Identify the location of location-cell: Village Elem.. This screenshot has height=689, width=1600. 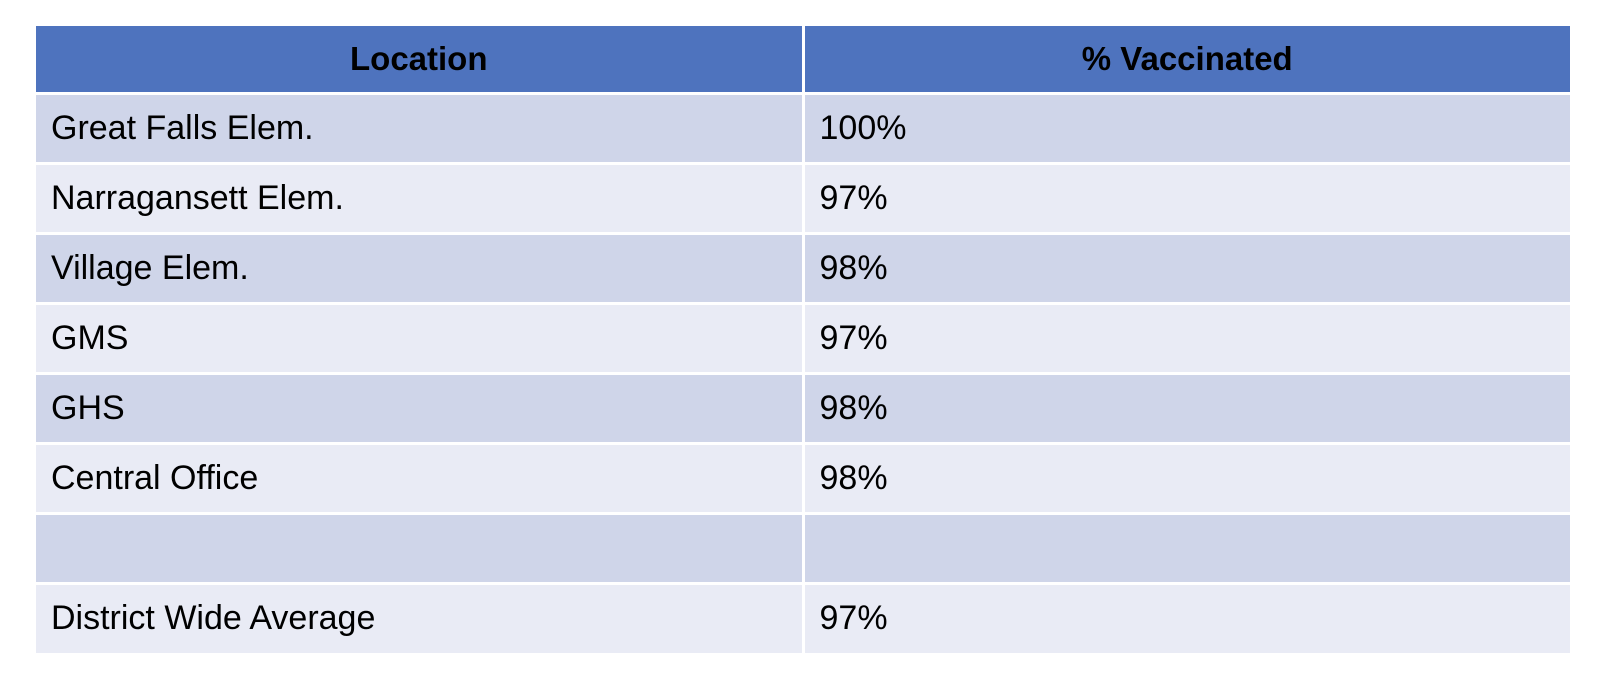
(420, 268).